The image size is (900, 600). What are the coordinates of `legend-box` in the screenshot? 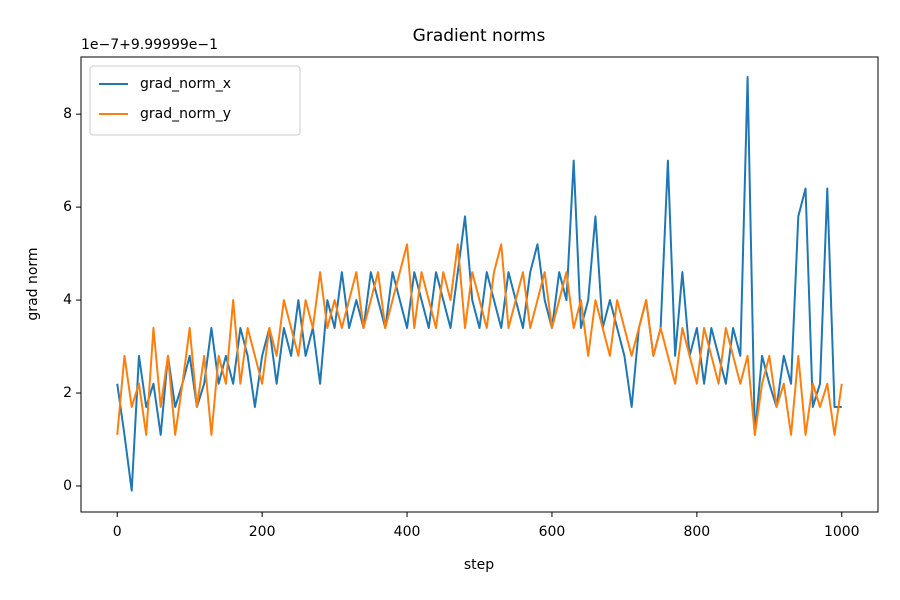 It's located at (195, 100).